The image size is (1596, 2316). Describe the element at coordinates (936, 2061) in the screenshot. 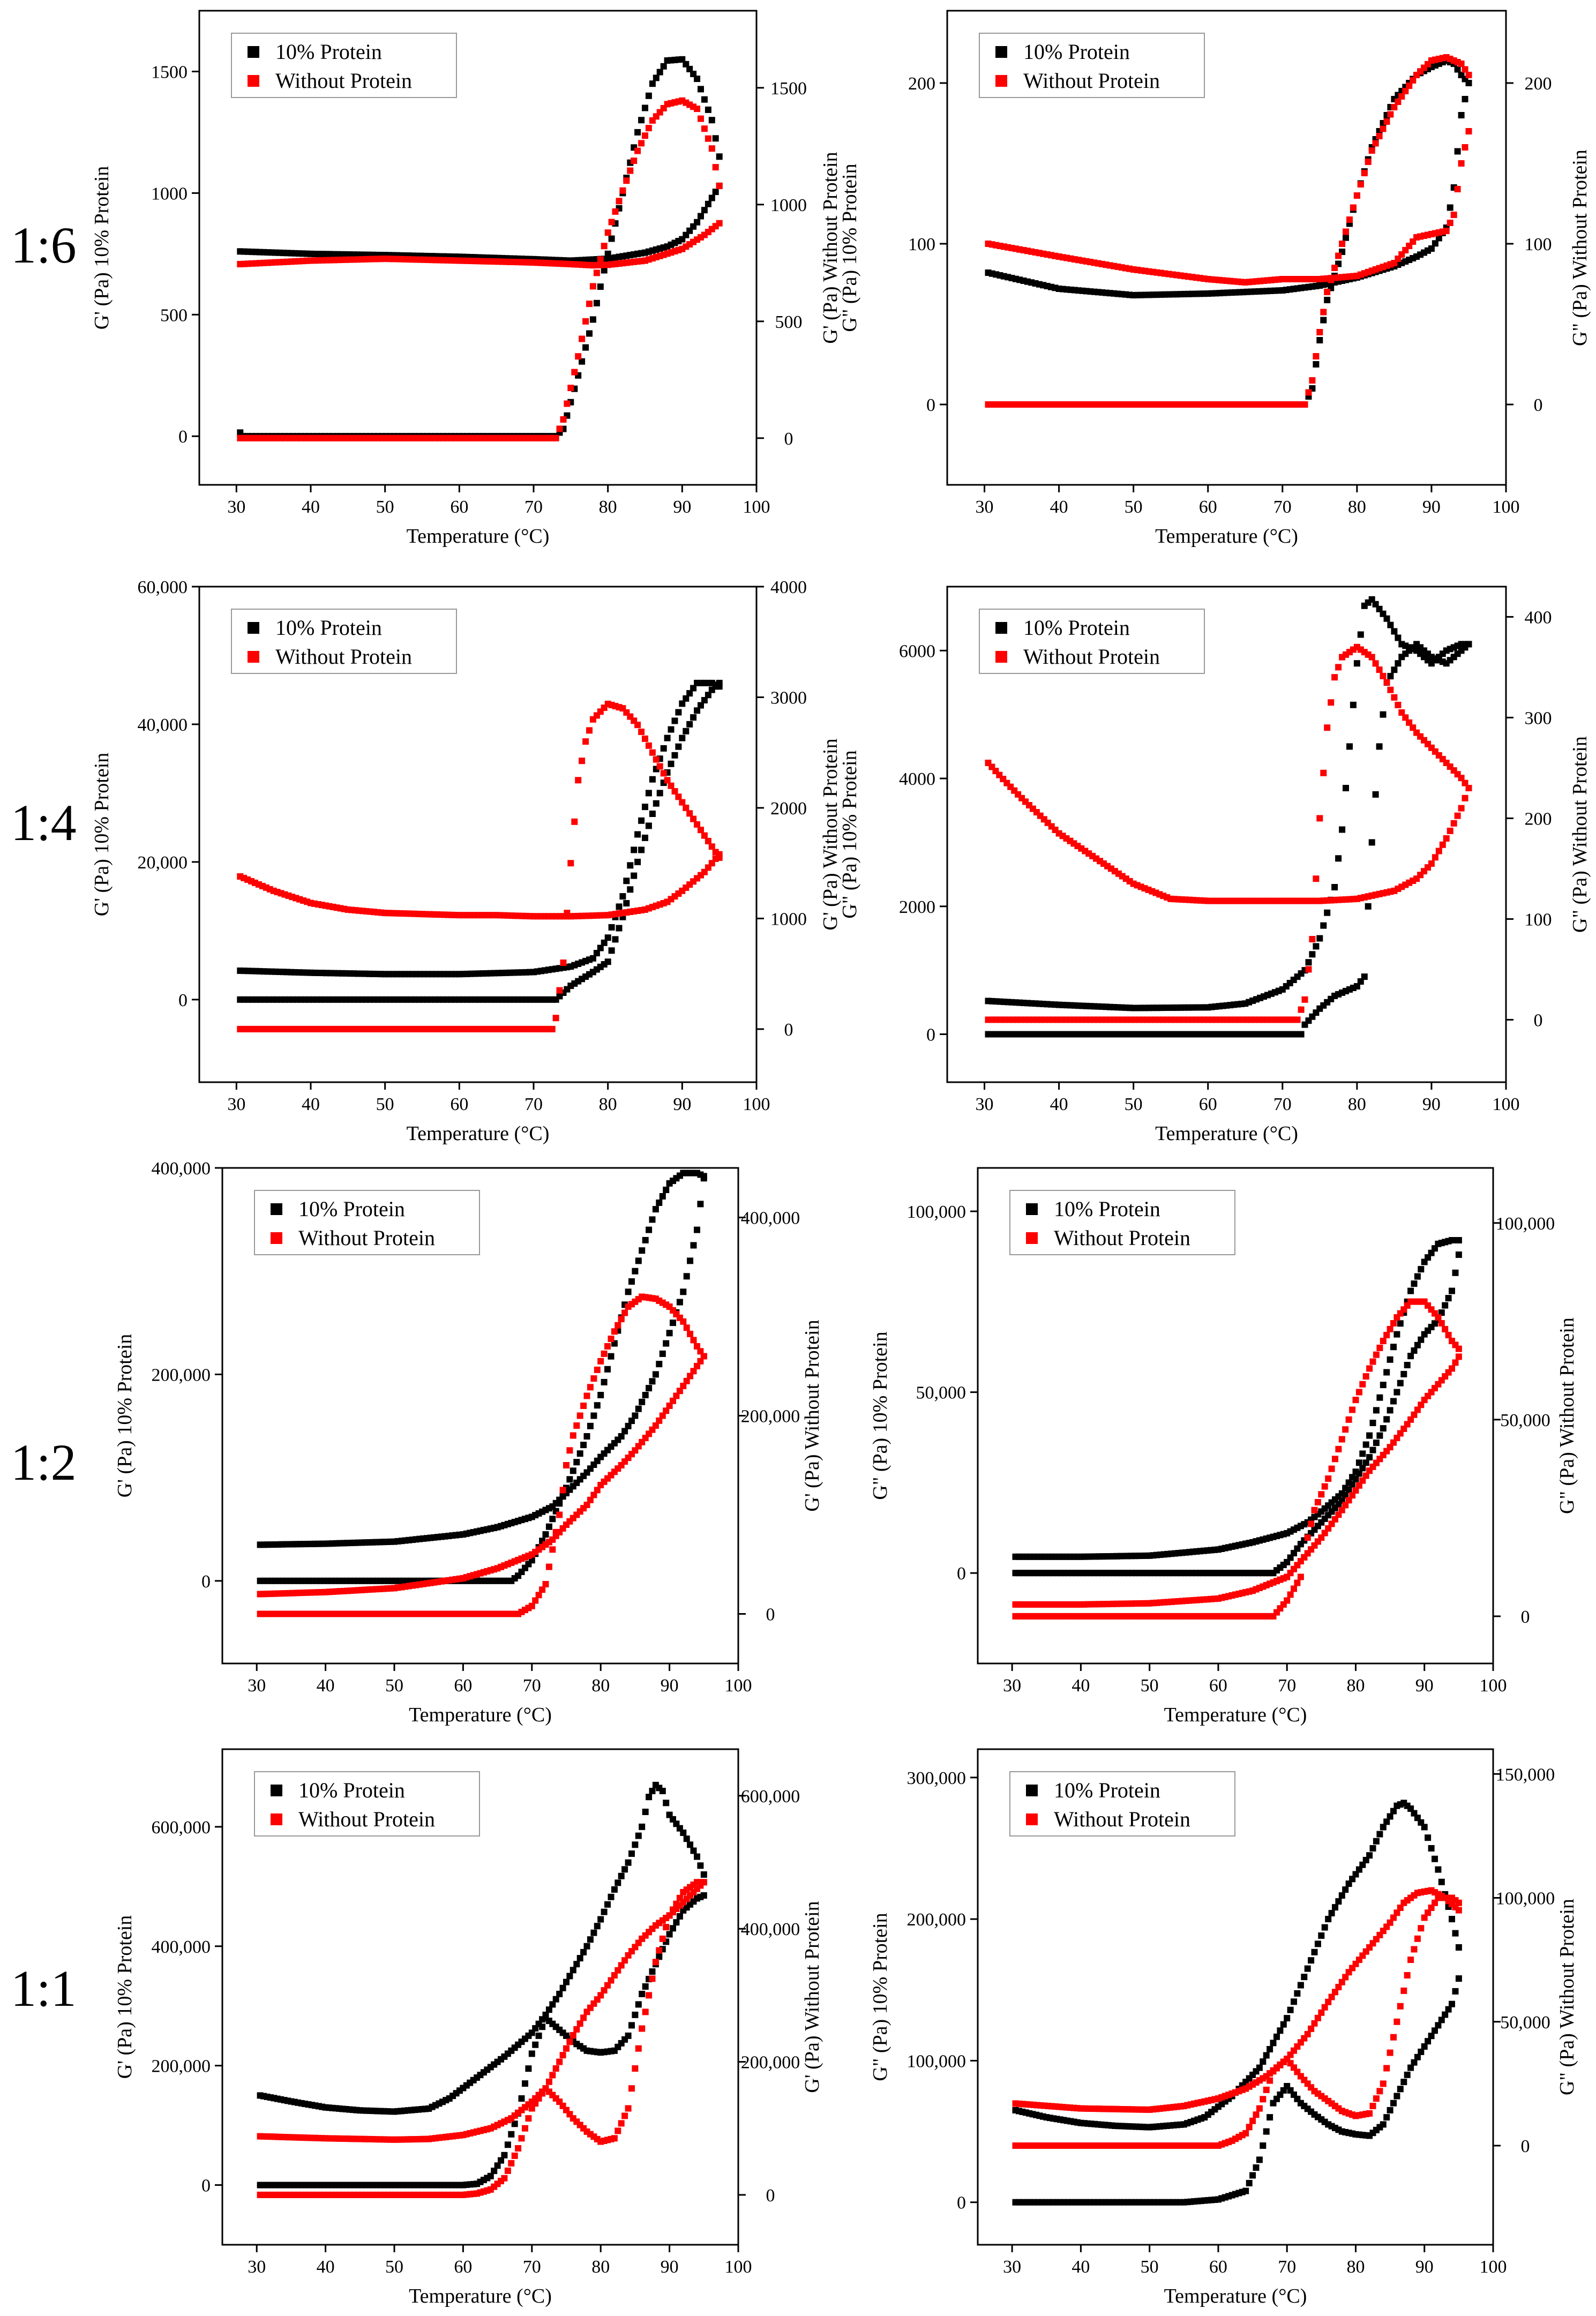

I see `y-left-tick-label: 100,000` at that location.